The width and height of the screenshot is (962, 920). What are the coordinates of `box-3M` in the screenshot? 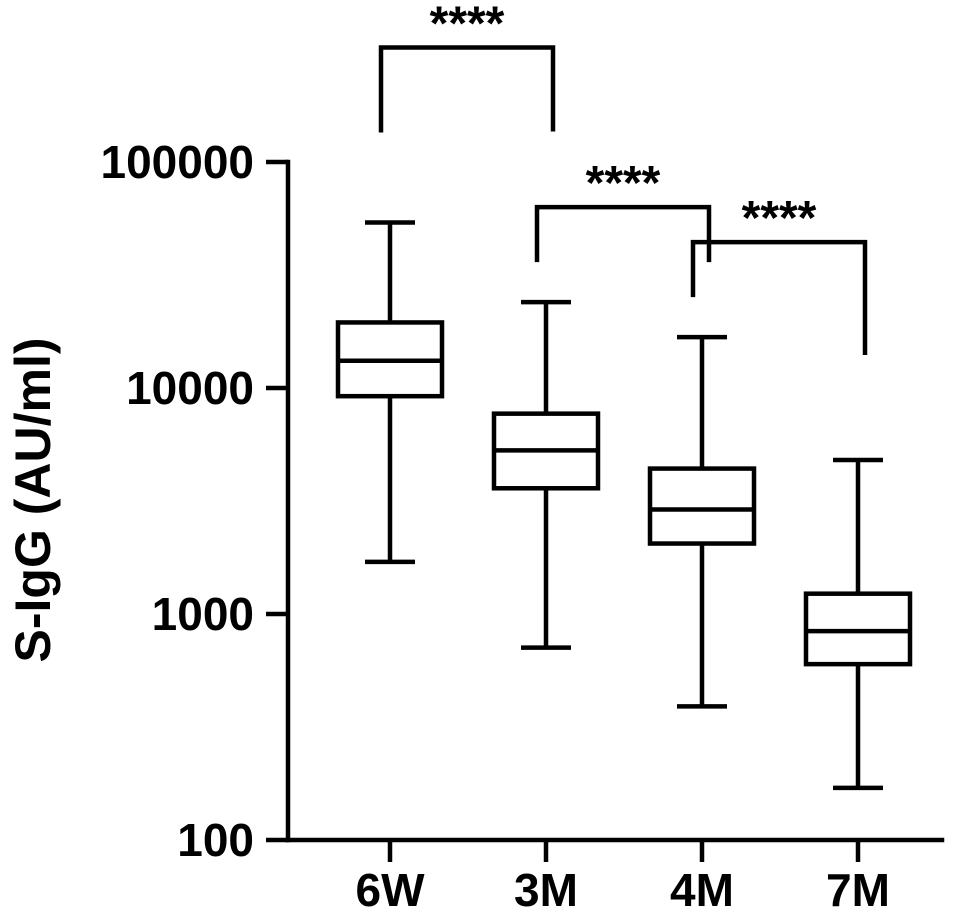 It's located at (546, 474).